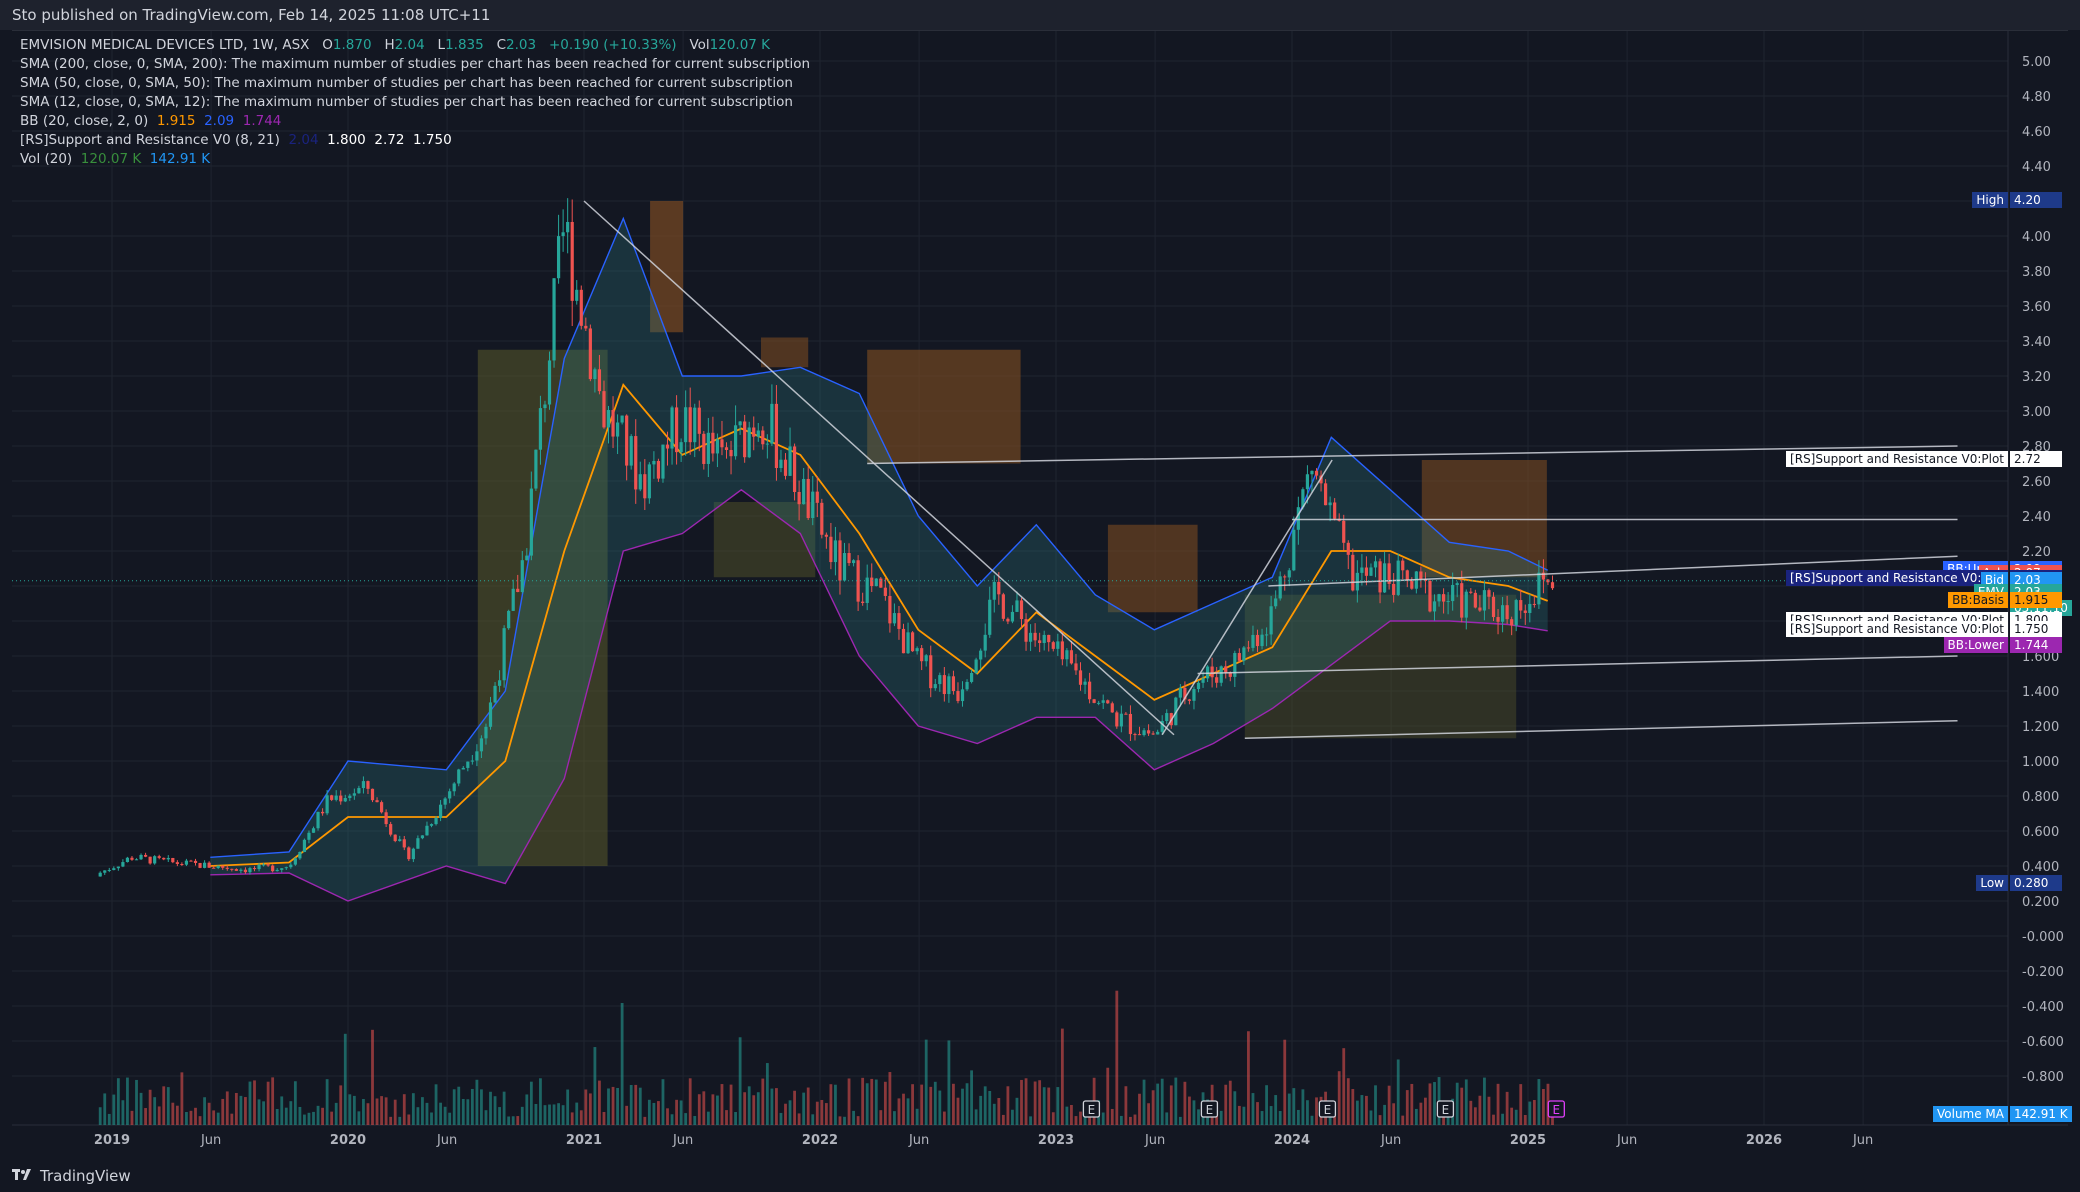  What do you see at coordinates (71, 1176) in the screenshot?
I see `tradingview-logo: TradingView` at bounding box center [71, 1176].